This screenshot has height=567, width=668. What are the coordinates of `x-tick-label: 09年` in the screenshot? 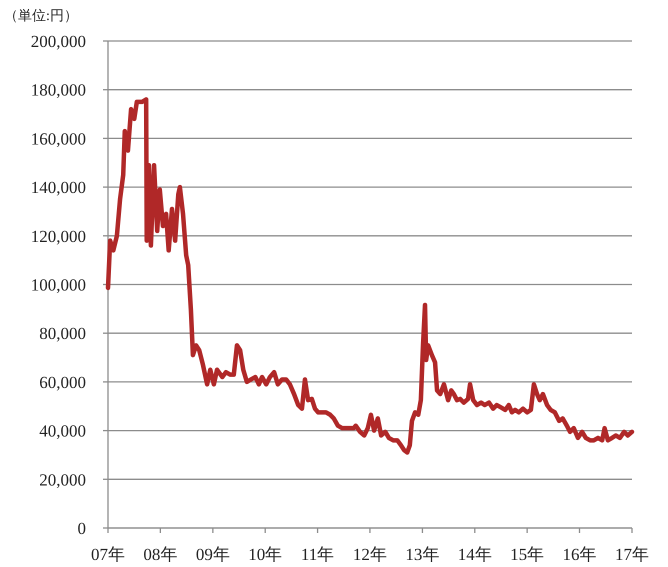 It's located at (213, 554).